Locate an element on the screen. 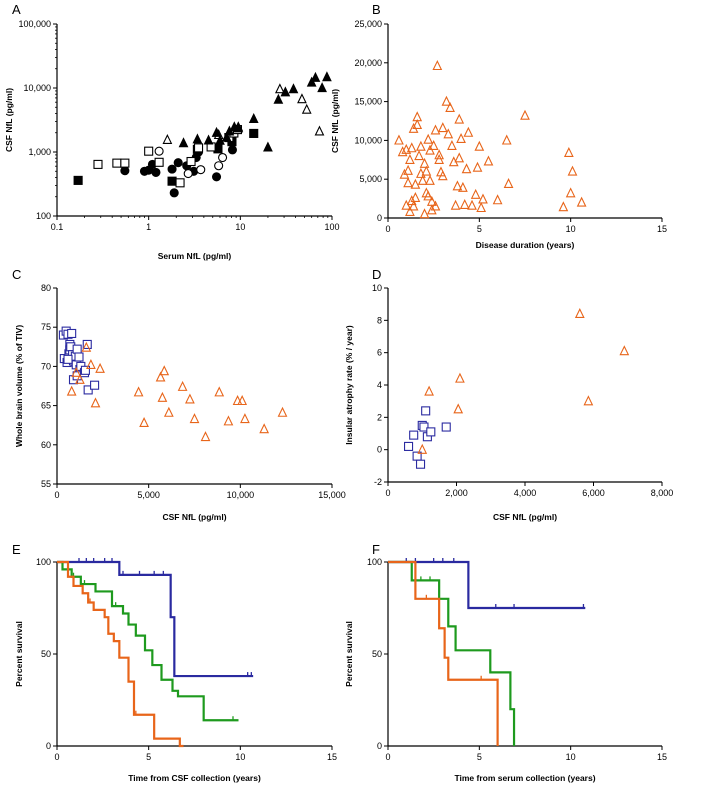 The image size is (709, 788). series-blue is located at coordinates (155, 618).